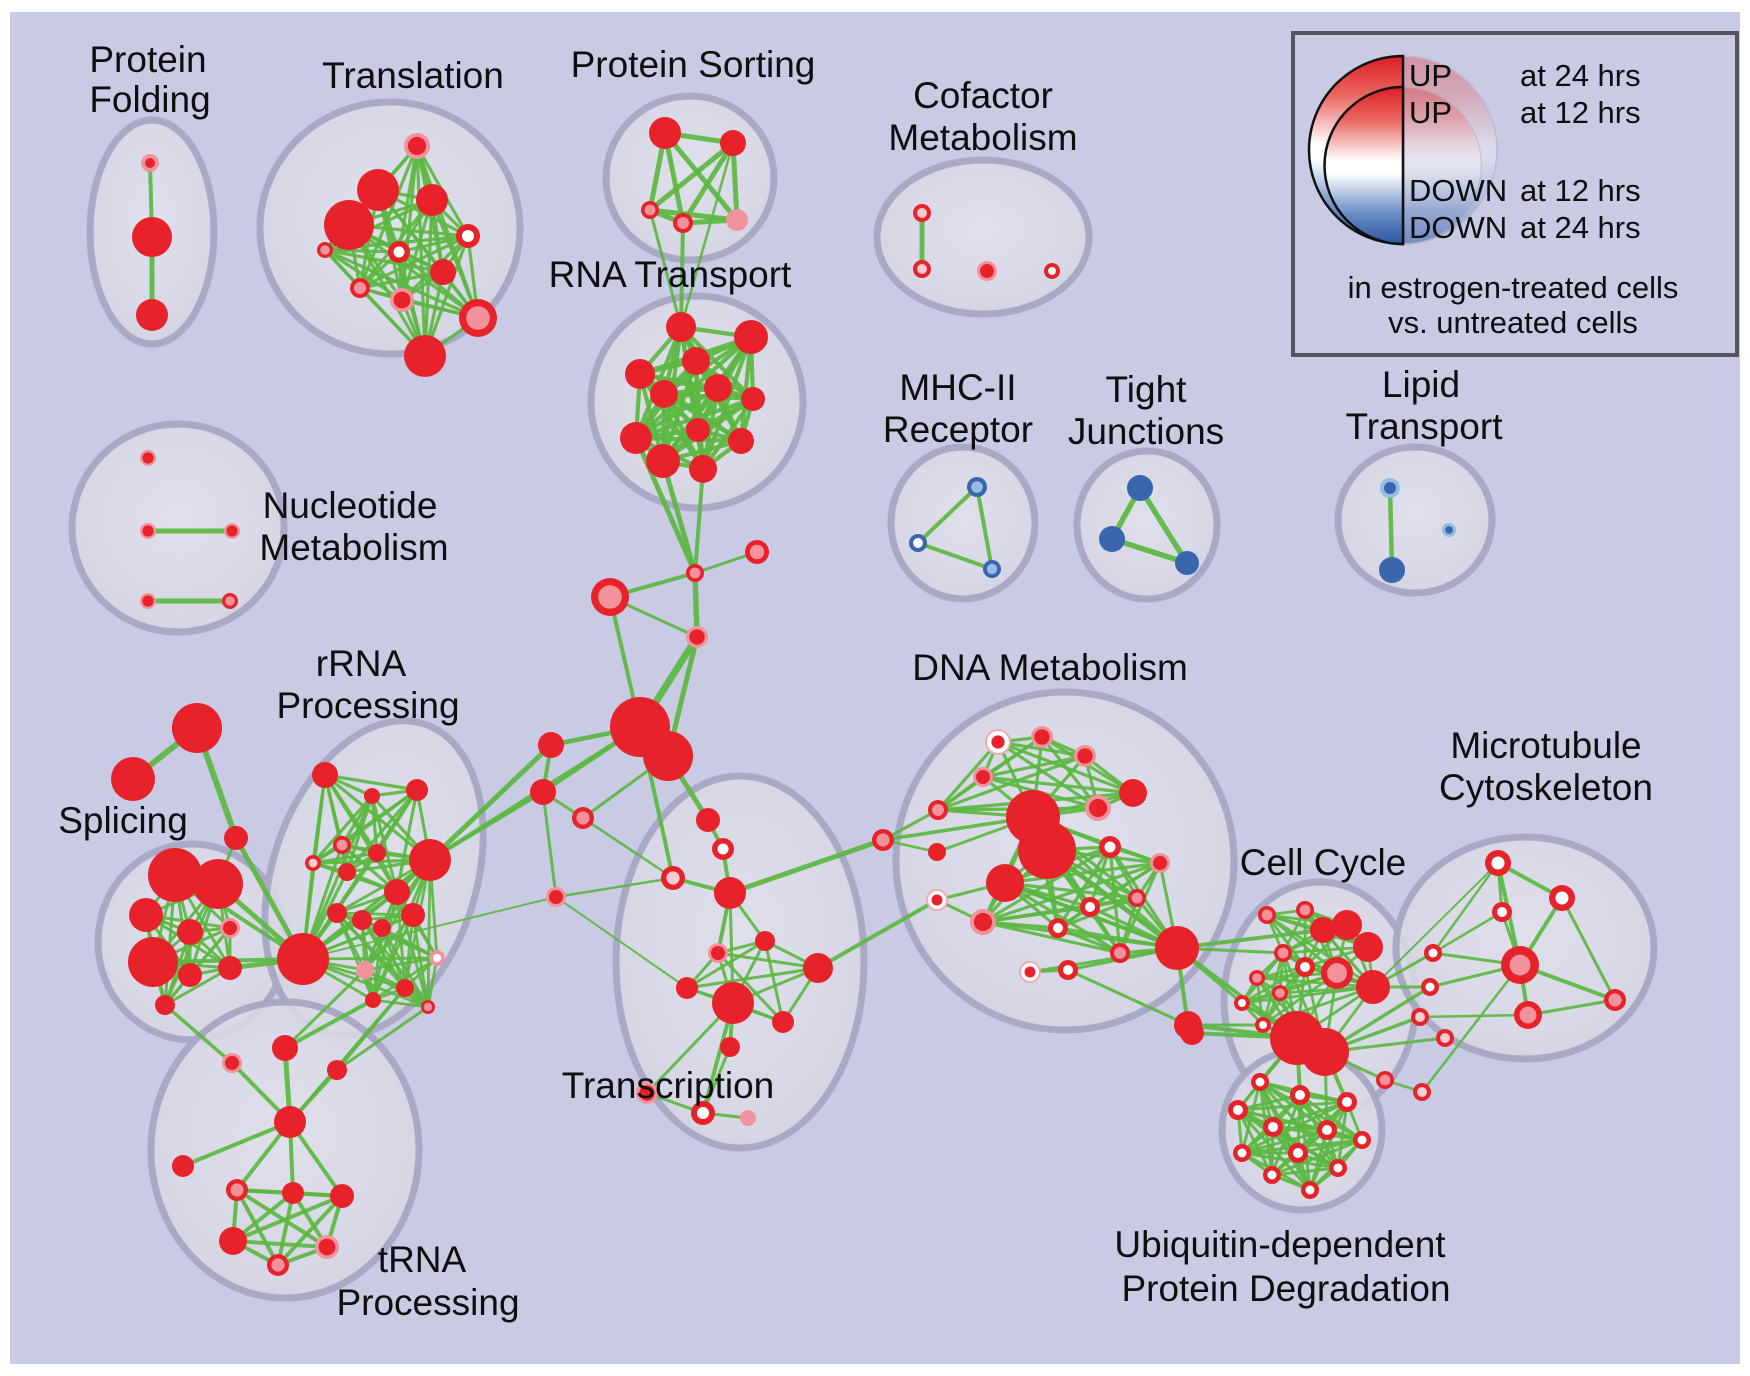 This screenshot has height=1376, width=1750. What do you see at coordinates (405, 988) in the screenshot?
I see `node-q15` at bounding box center [405, 988].